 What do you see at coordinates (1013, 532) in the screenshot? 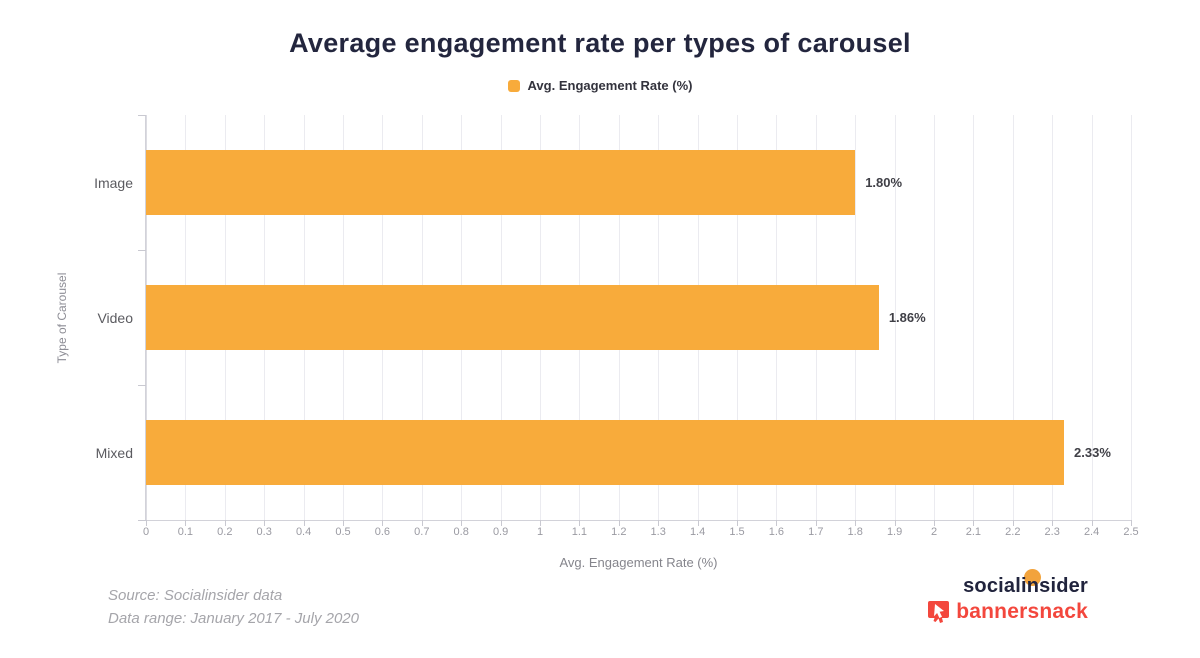
I see `x-tick-label: 2.2` at bounding box center [1013, 532].